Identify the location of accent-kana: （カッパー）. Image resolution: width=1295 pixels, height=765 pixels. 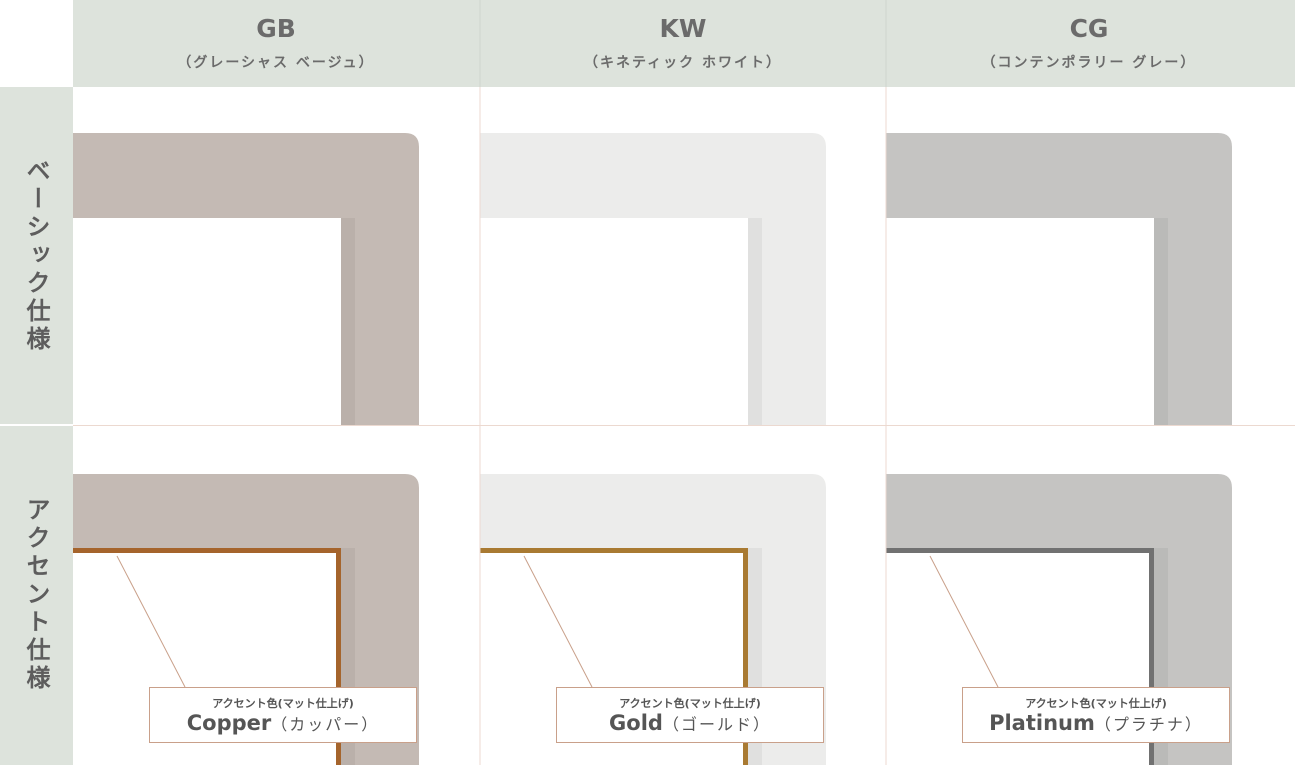
(325, 724).